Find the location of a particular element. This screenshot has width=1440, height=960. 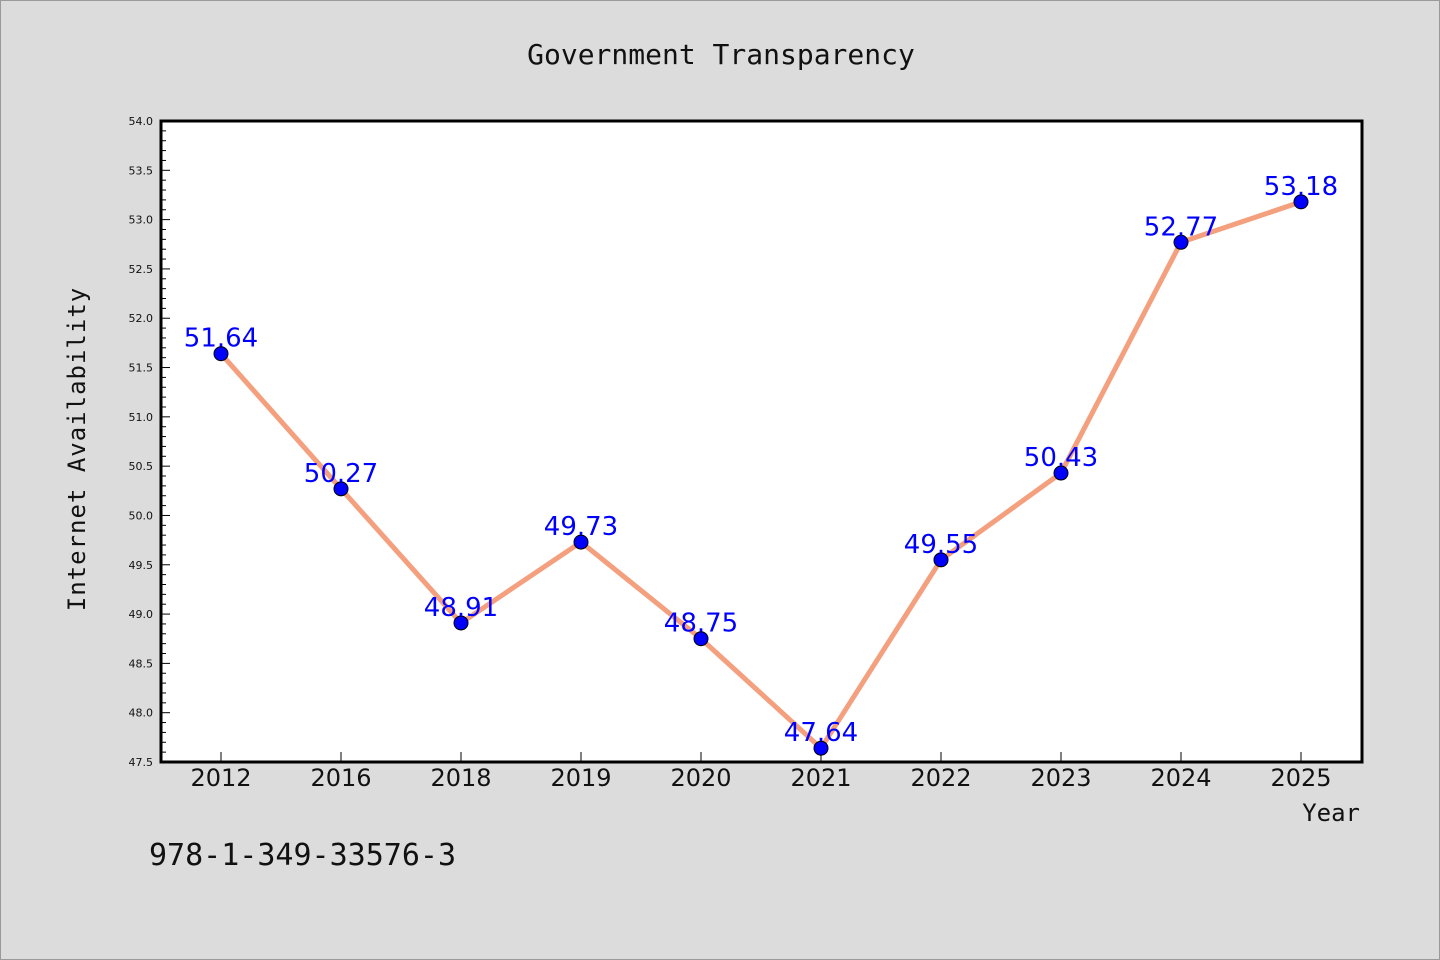

y-tick-label: 50.5 is located at coordinates (141, 466).